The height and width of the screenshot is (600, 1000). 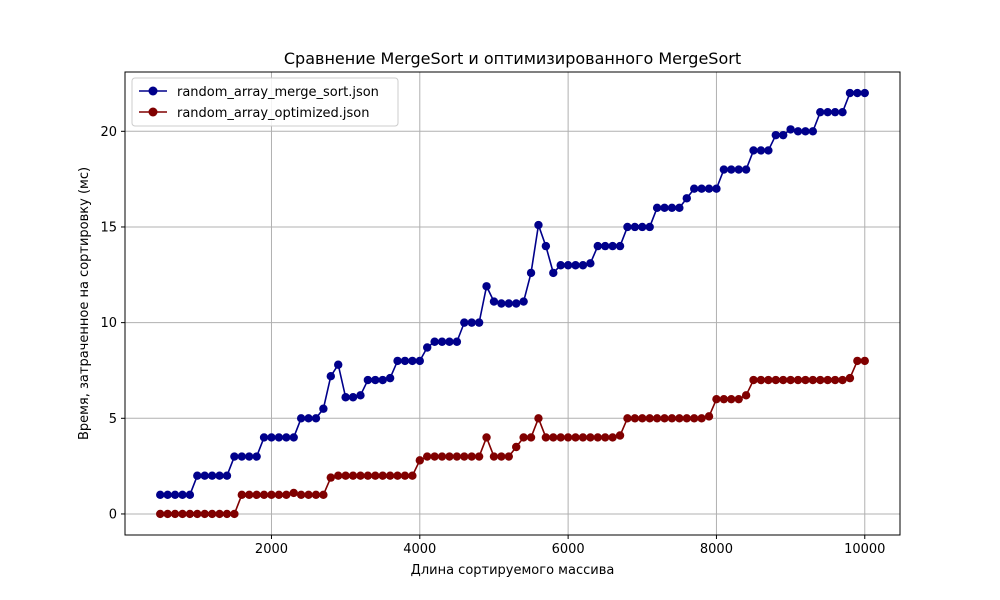 What do you see at coordinates (864, 549) in the screenshot?
I see `x-tick-label: 10000` at bounding box center [864, 549].